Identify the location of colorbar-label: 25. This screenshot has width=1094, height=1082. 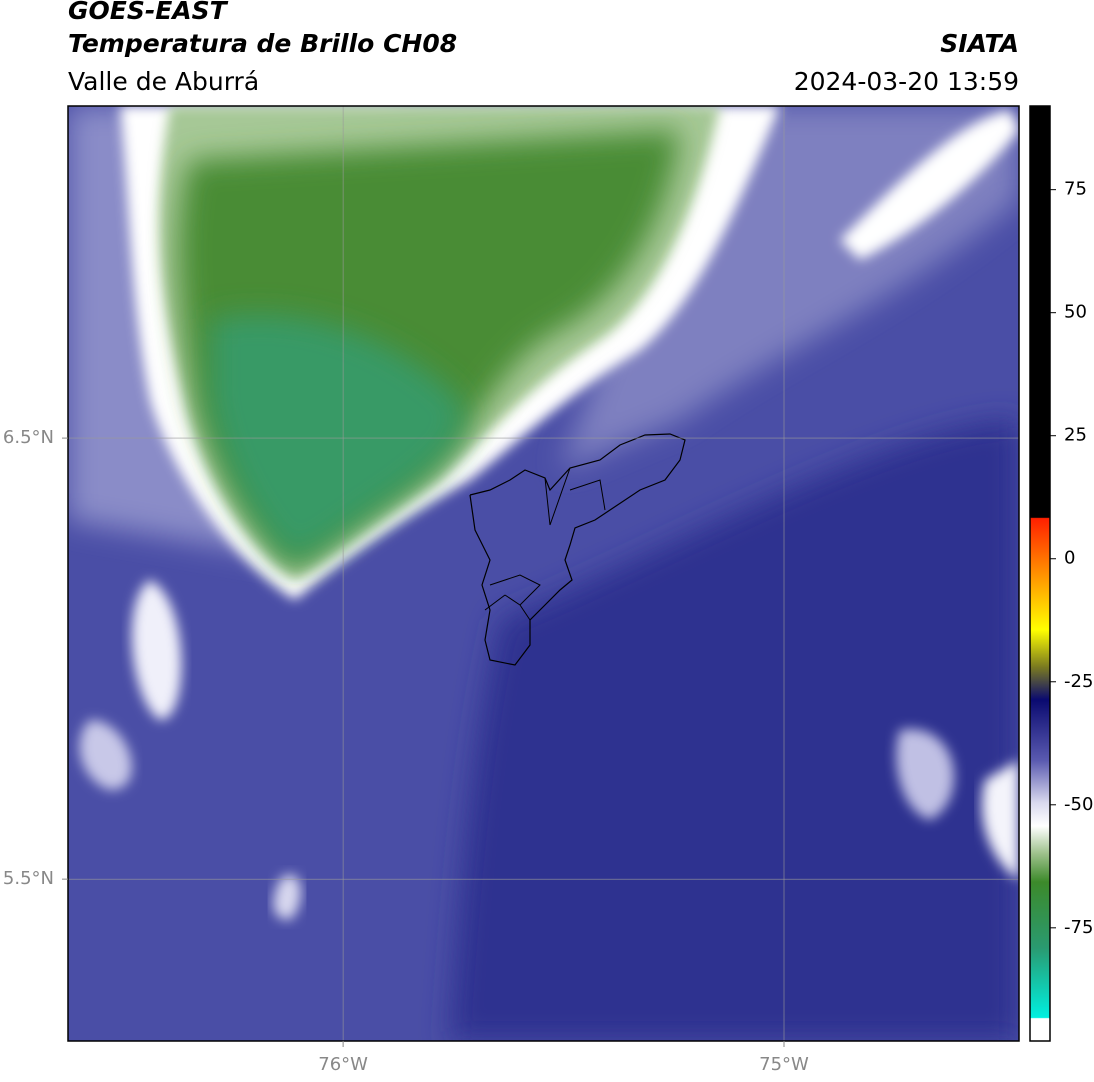
(1075, 435).